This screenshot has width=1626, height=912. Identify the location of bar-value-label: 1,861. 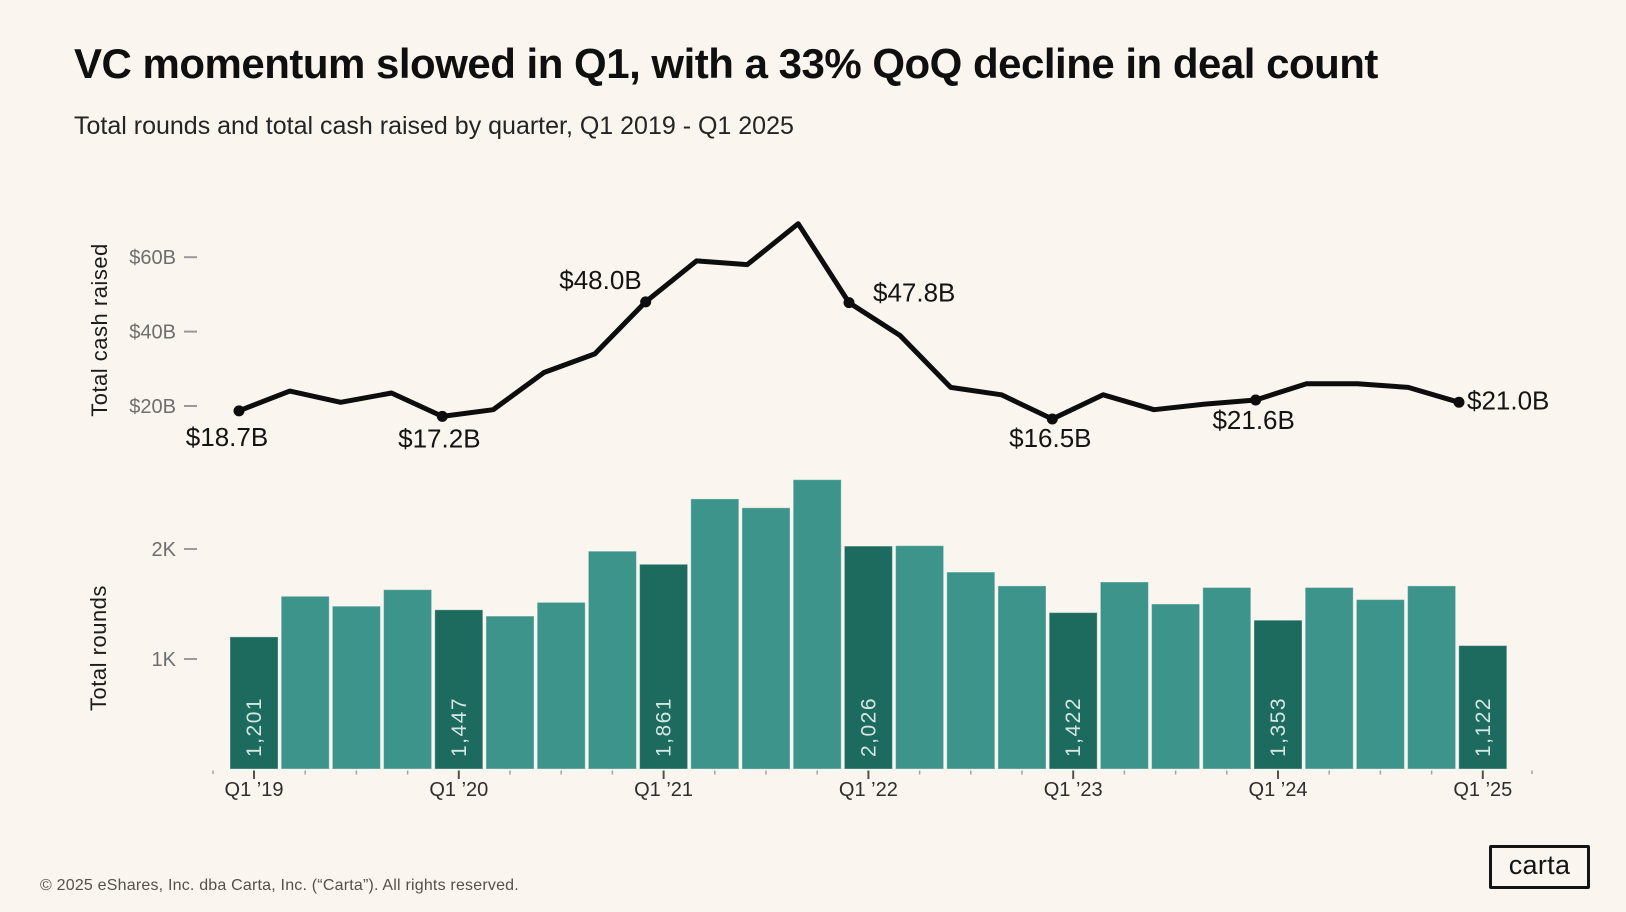
(664, 727).